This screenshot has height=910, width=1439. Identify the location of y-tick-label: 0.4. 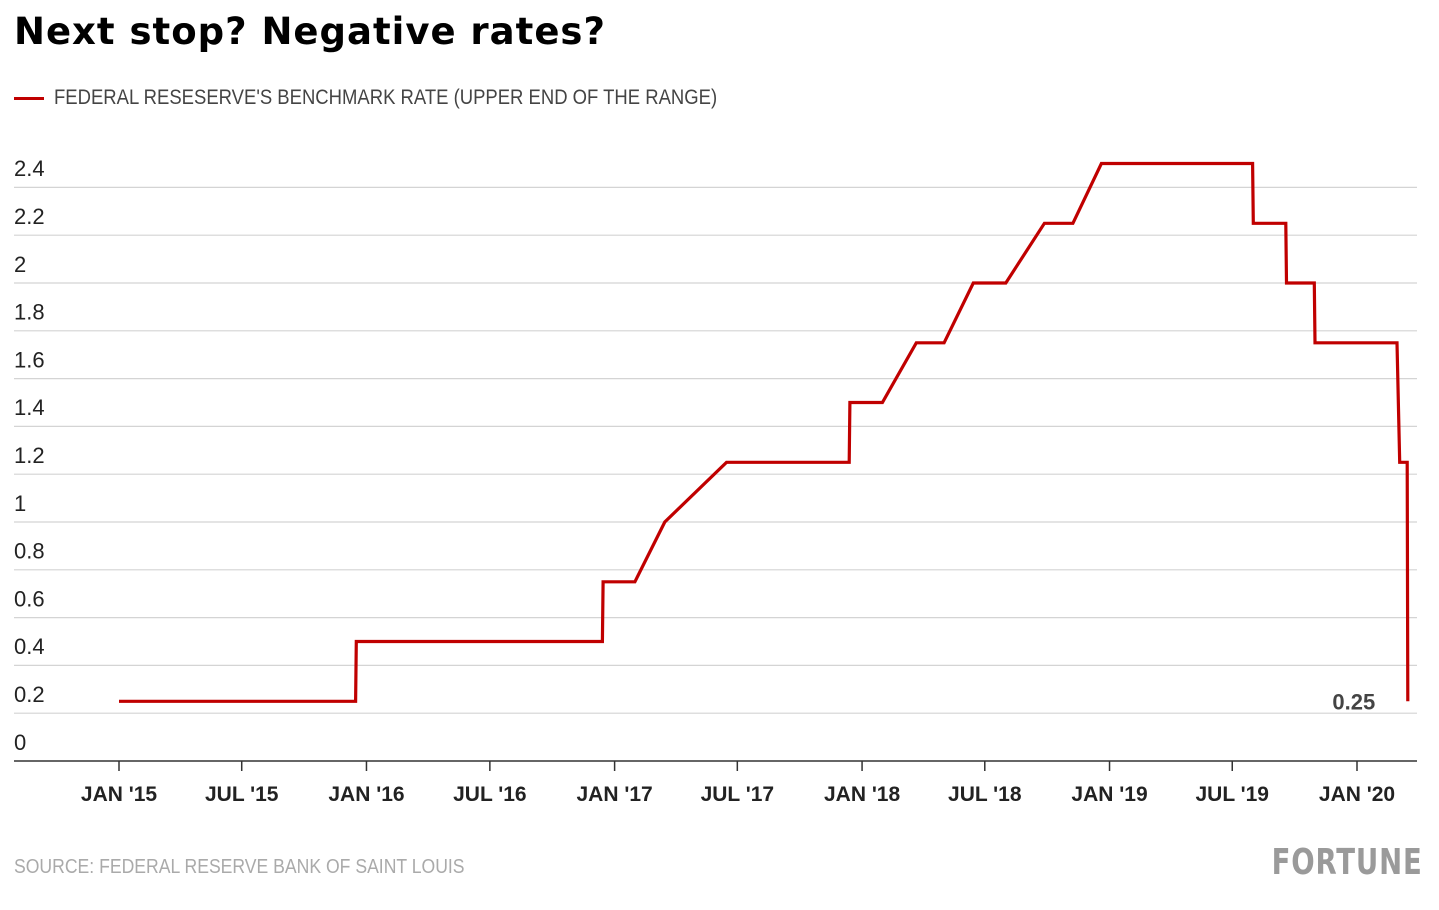
(29, 646).